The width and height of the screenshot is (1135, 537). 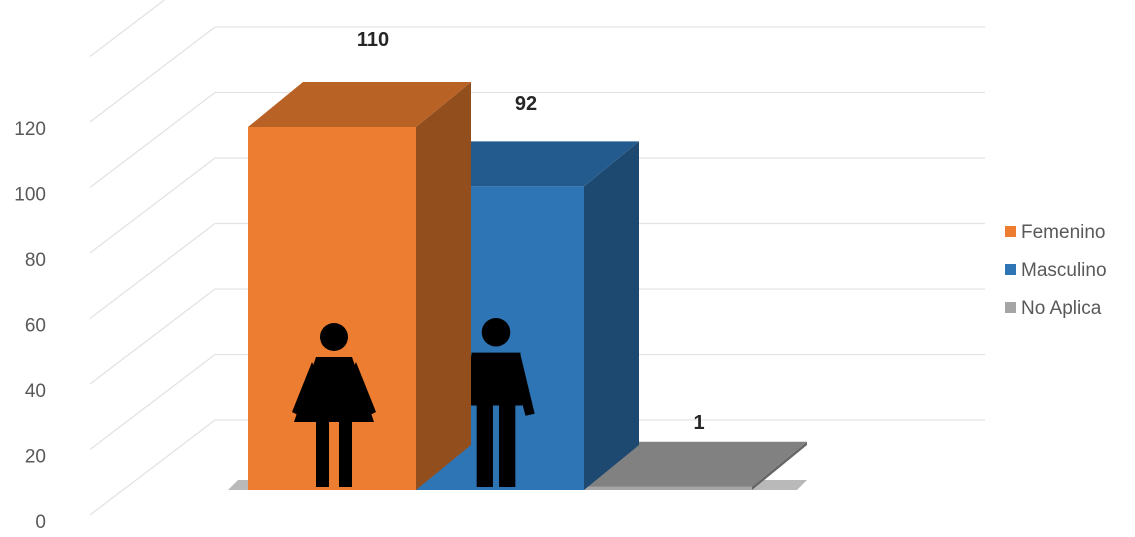 I want to click on legend-label: Masculino, so click(x=1064, y=270).